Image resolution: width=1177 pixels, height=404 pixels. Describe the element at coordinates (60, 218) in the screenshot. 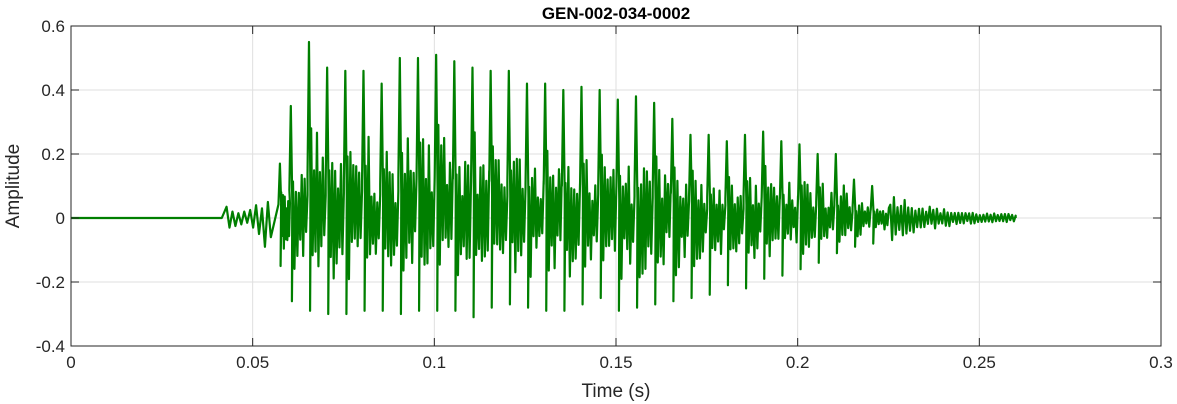

I see `y-tick-label: 0` at that location.